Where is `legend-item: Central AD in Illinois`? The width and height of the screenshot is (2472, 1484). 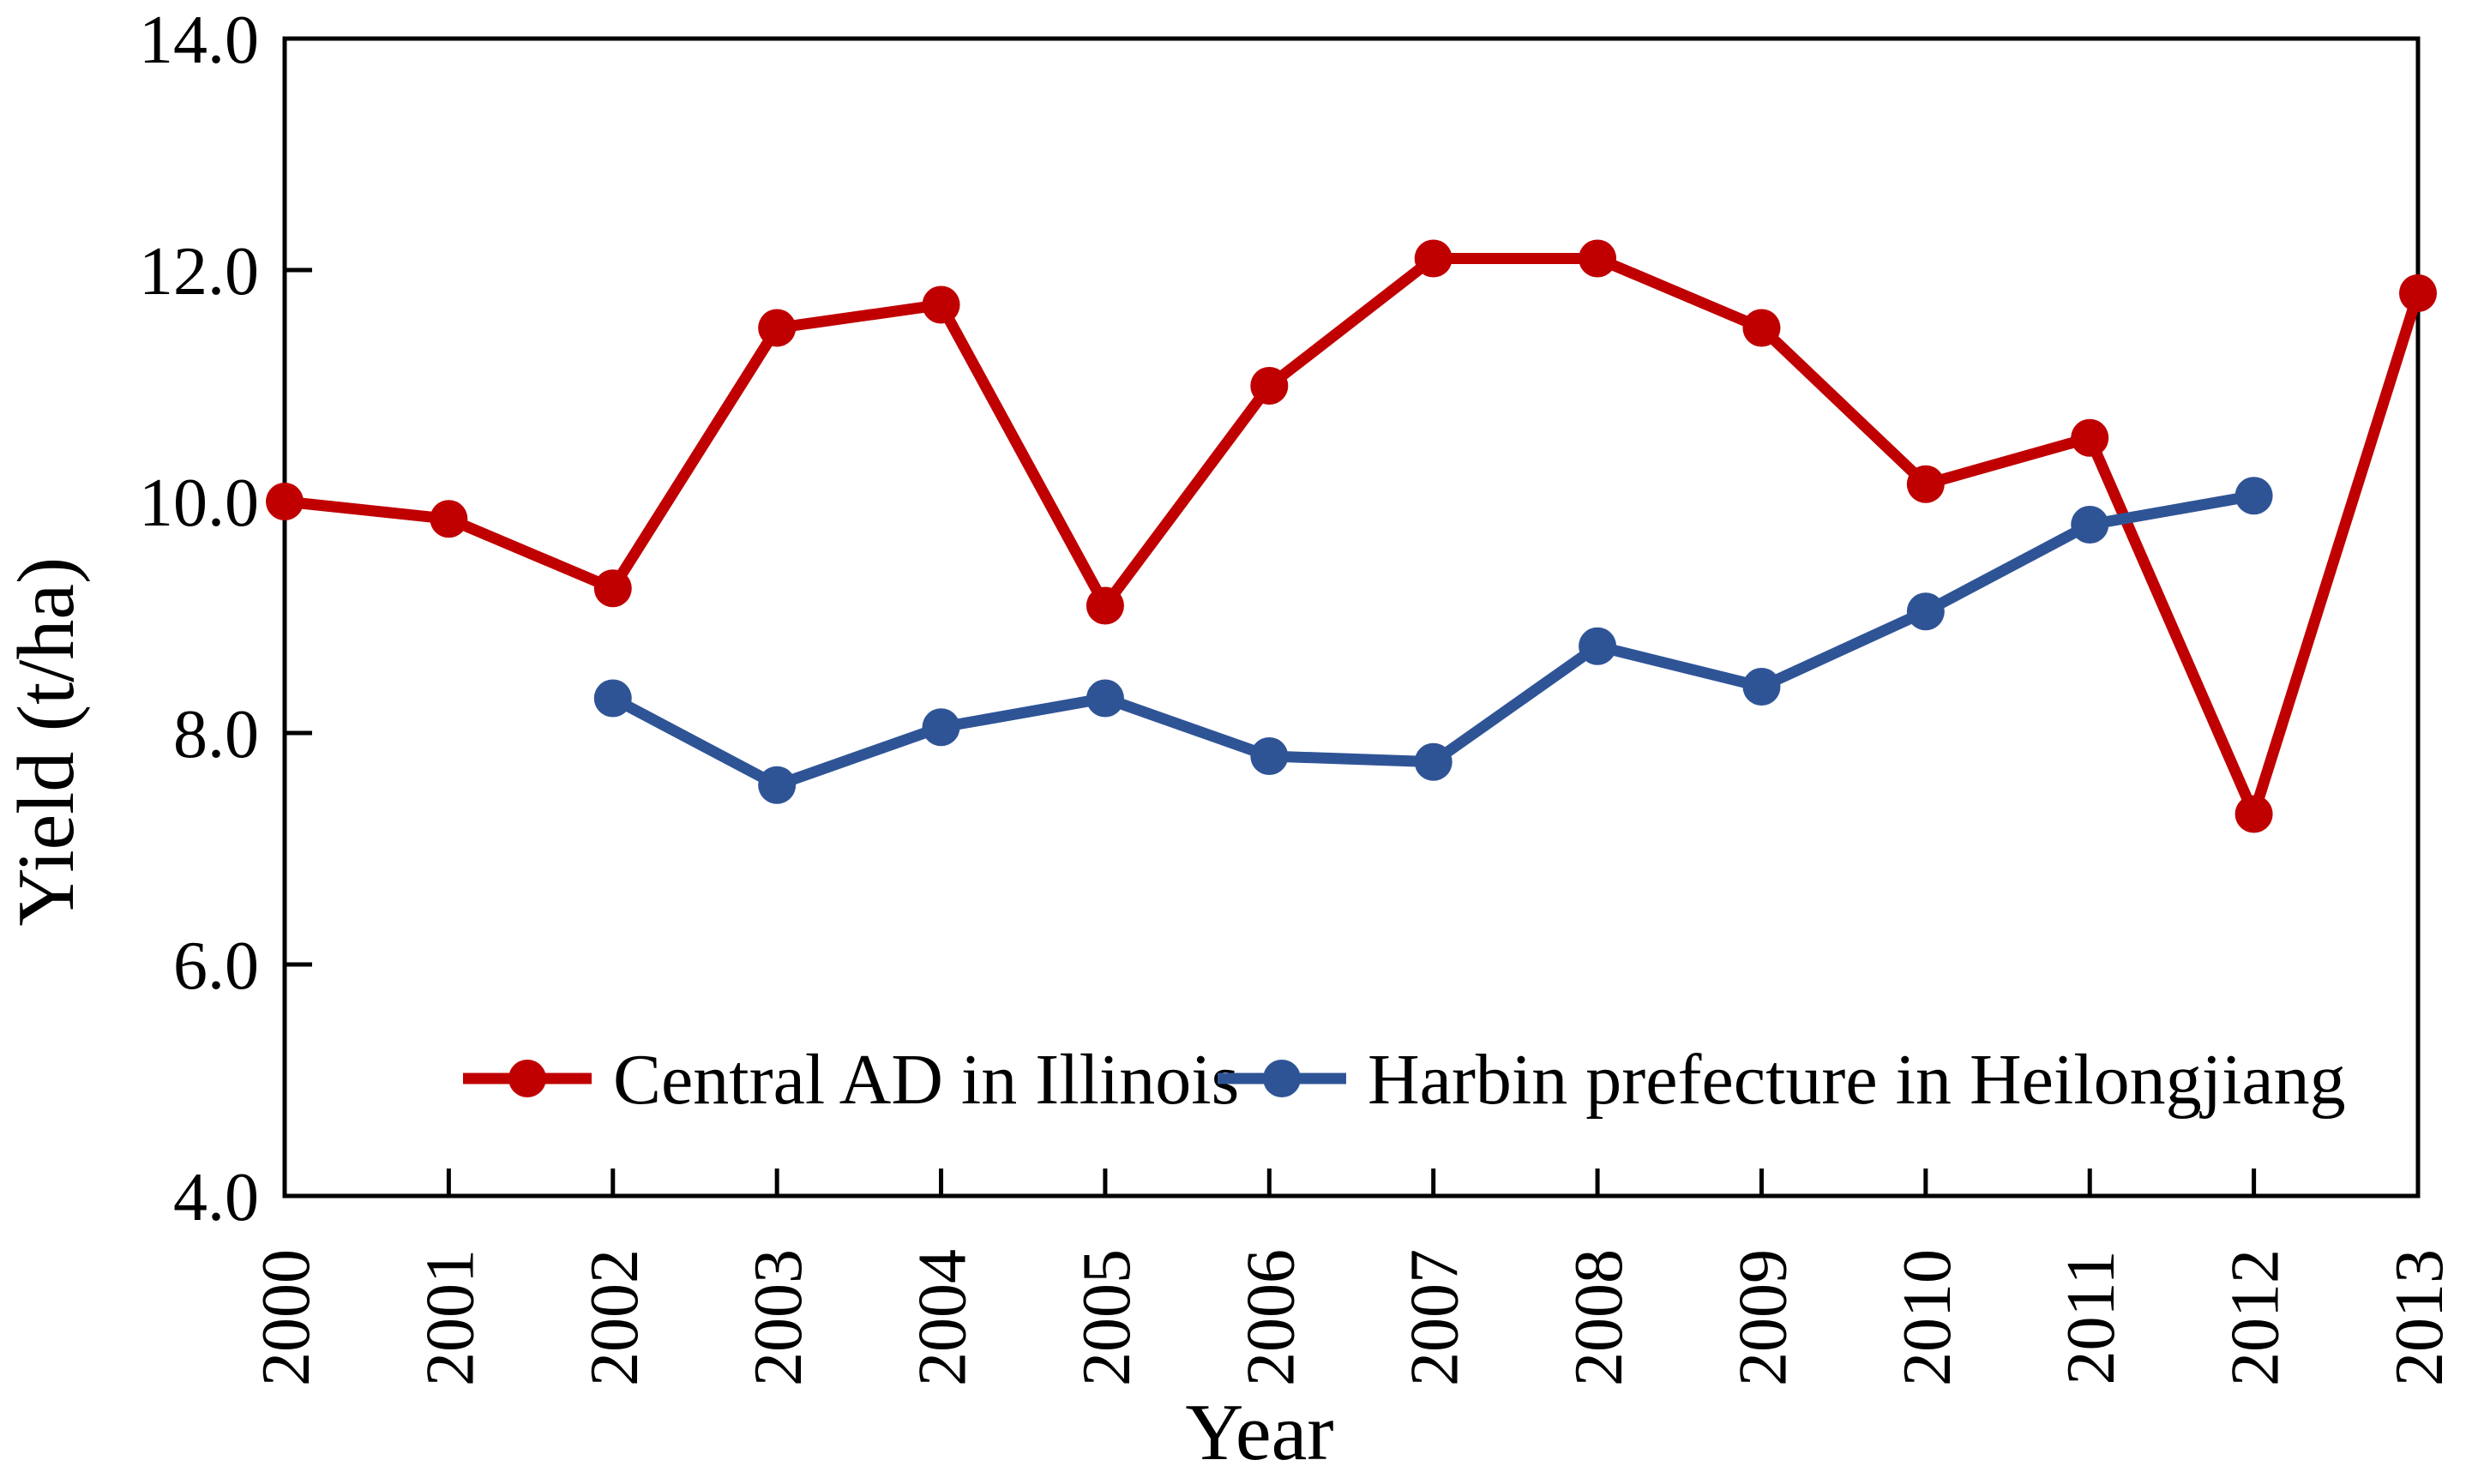 legend-item: Central AD in Illinois is located at coordinates (851, 1080).